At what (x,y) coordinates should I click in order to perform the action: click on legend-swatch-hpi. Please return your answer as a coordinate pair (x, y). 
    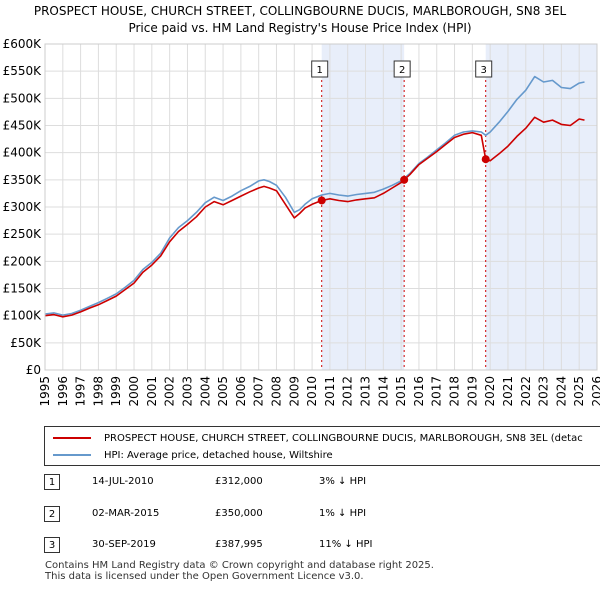
    Looking at the image, I should click on (72, 455).